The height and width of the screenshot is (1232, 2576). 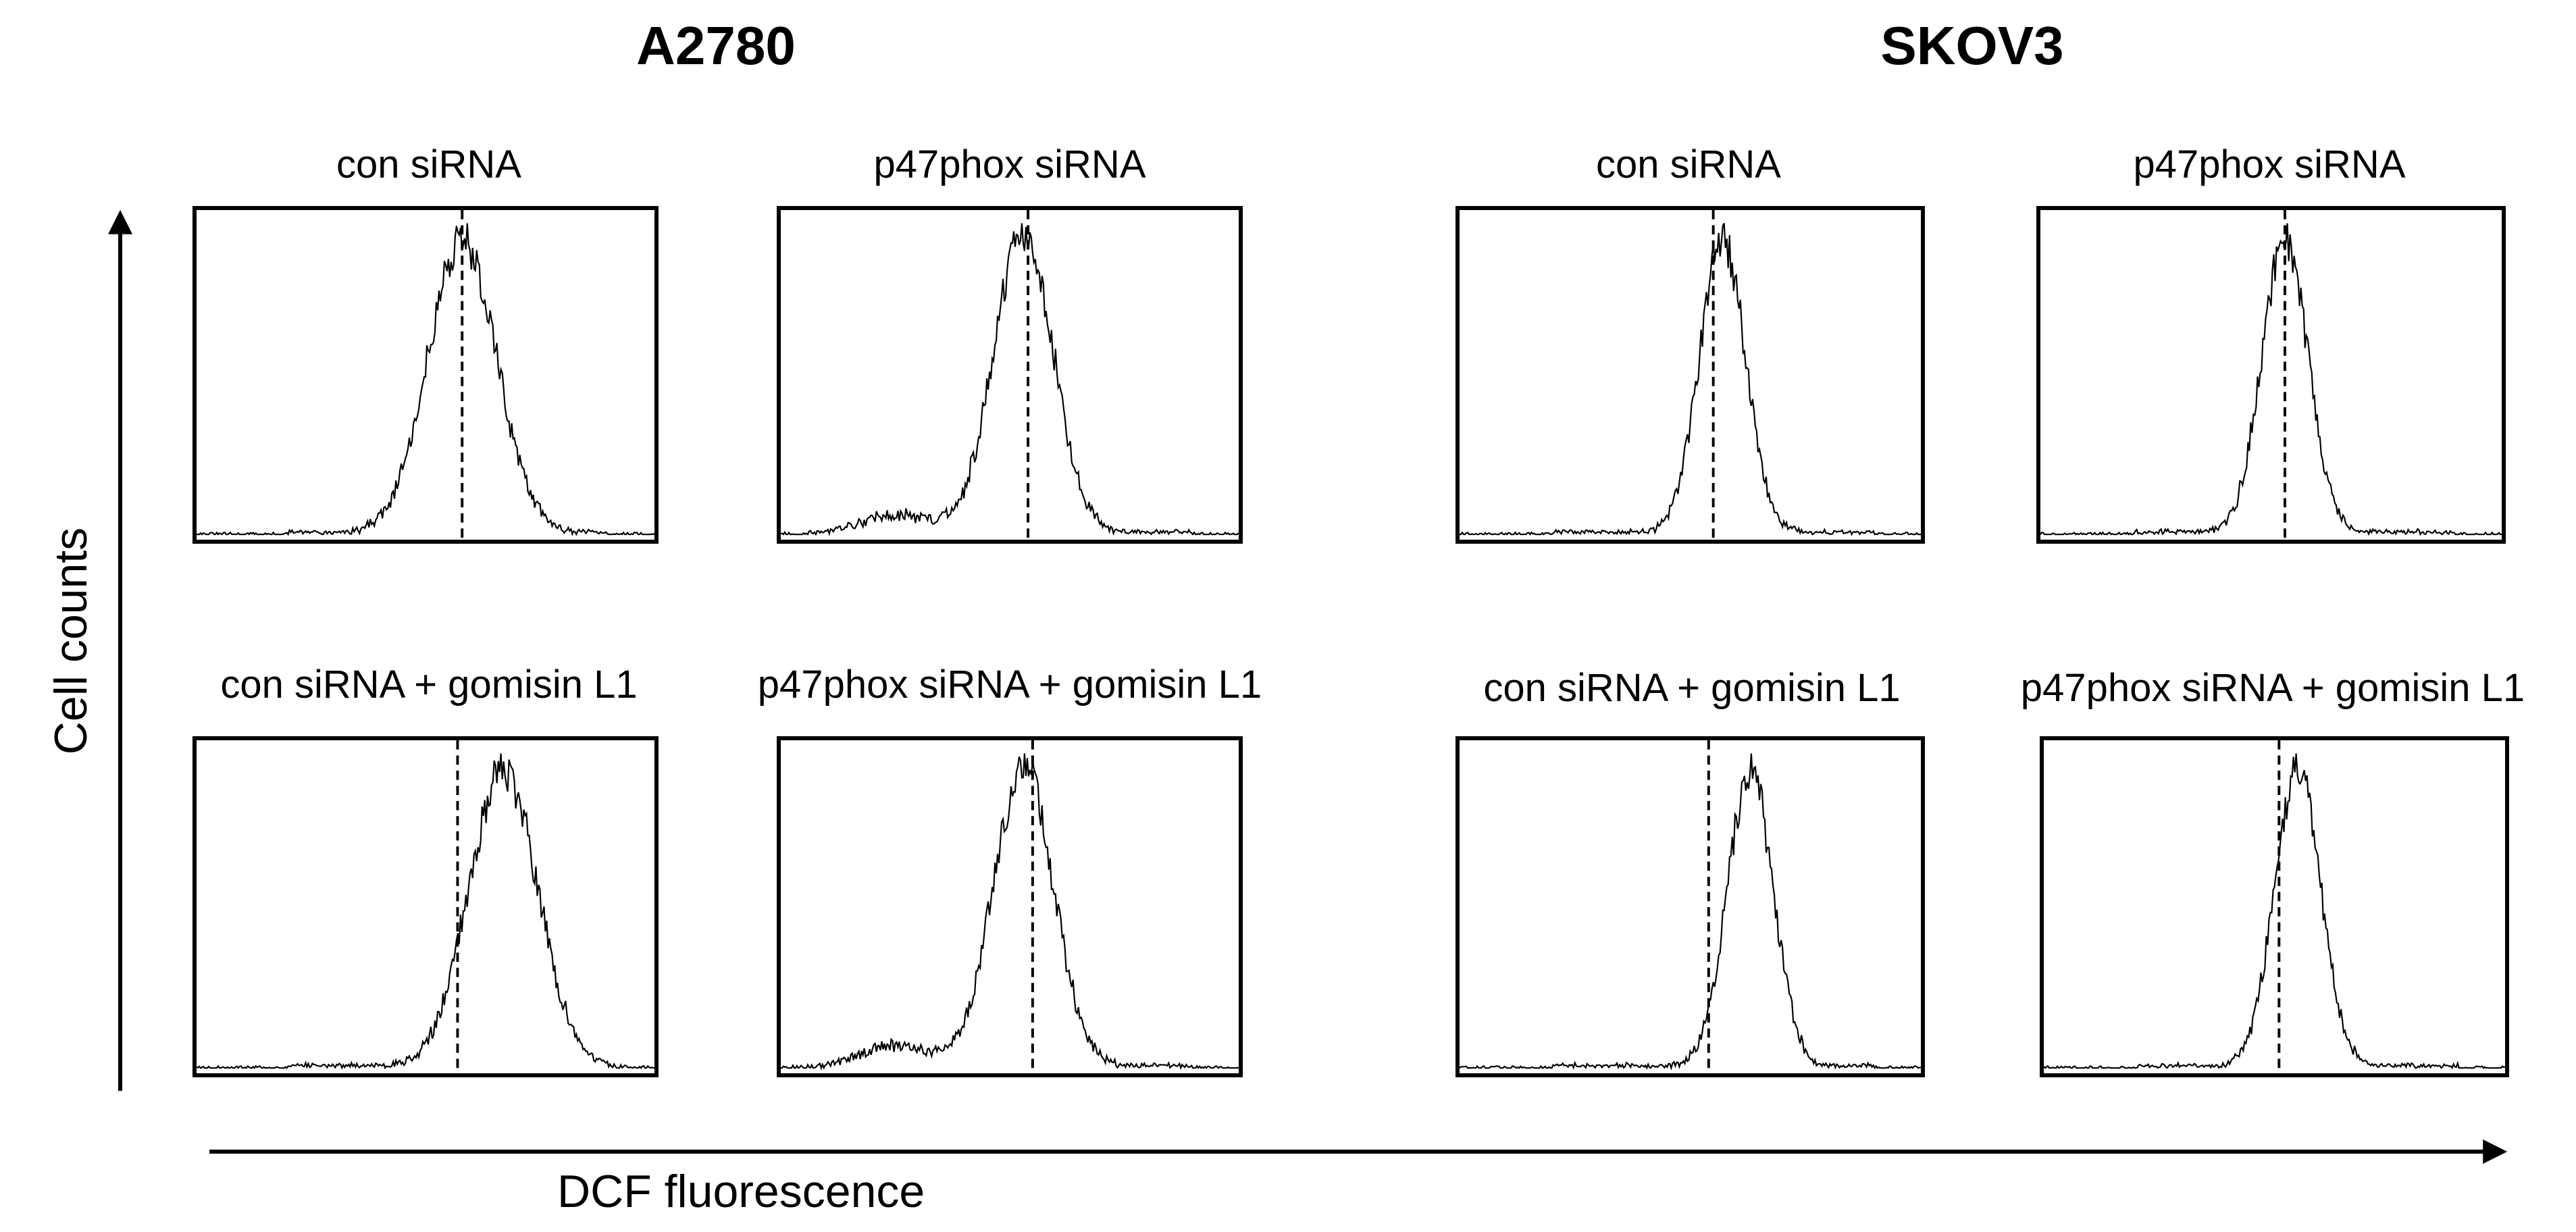 What do you see at coordinates (71, 641) in the screenshot?
I see `y-axis-label: Cell counts` at bounding box center [71, 641].